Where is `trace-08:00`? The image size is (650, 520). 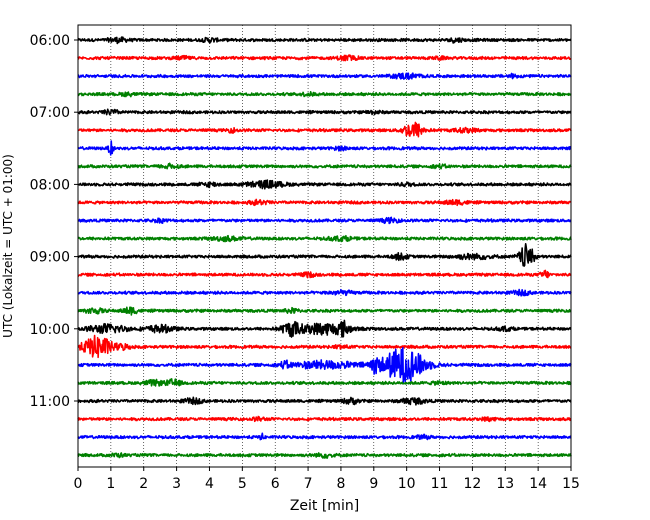 trace-08:00 is located at coordinates (324, 184).